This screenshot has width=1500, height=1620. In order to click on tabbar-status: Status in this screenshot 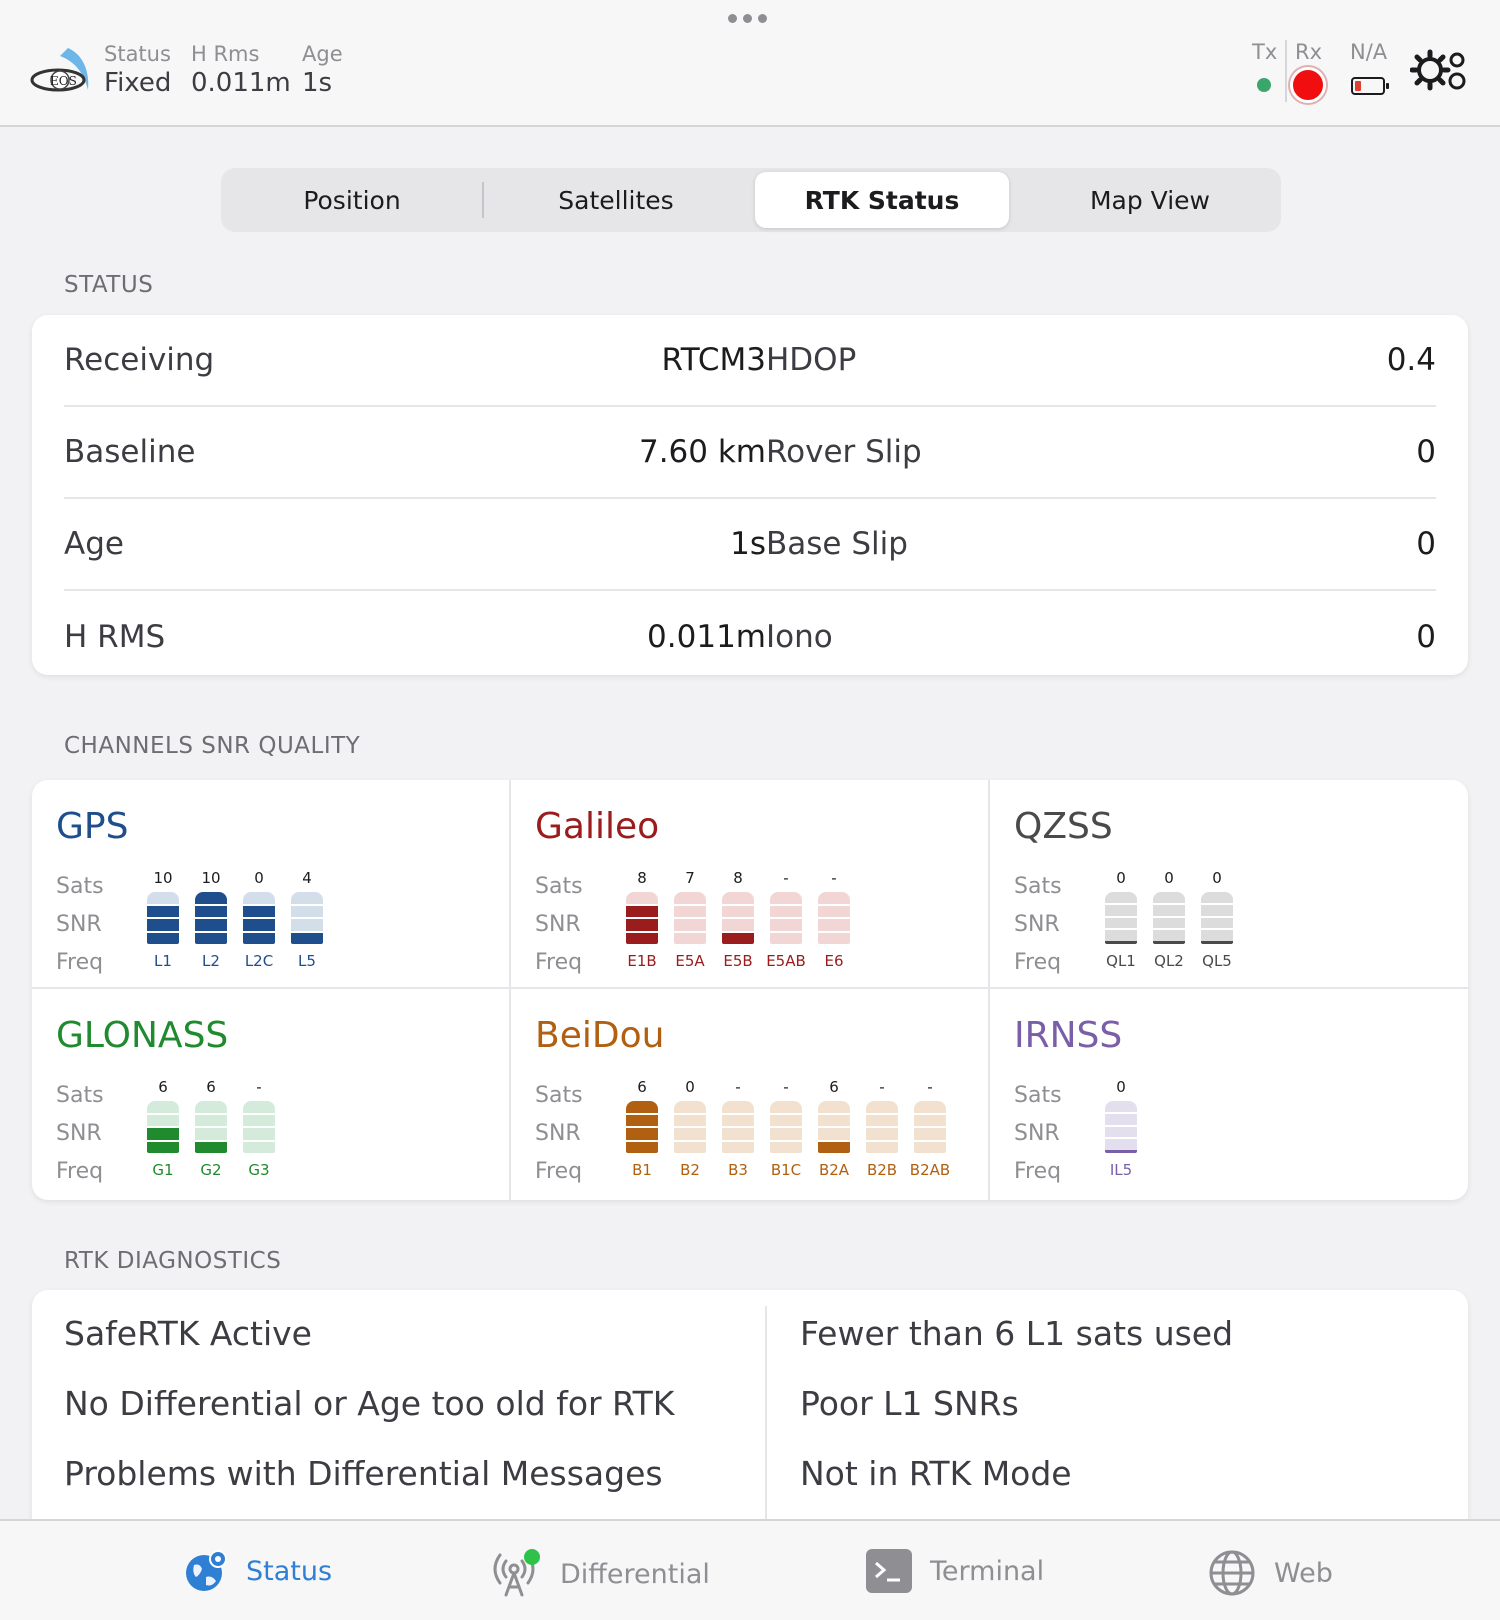, I will do `click(258, 1571)`.